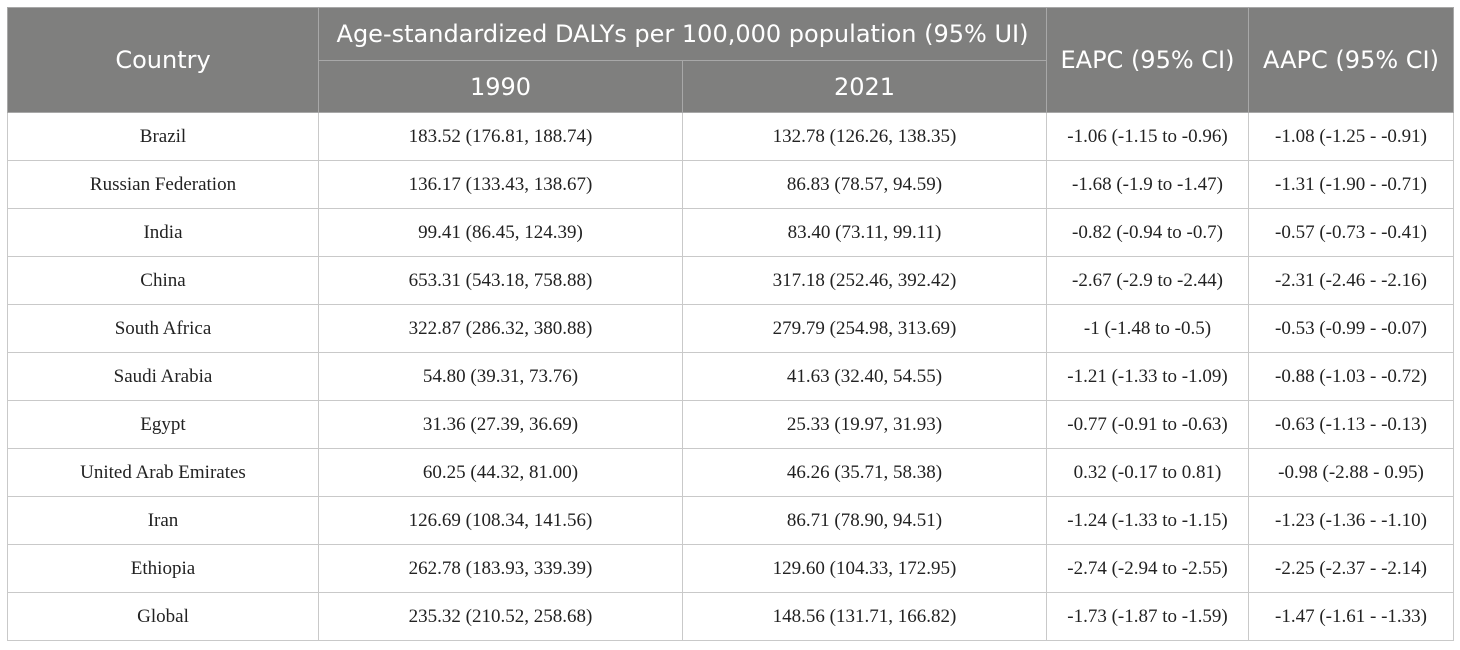 Image resolution: width=1460 pixels, height=650 pixels. Describe the element at coordinates (163, 232) in the screenshot. I see `cell-country: India` at that location.